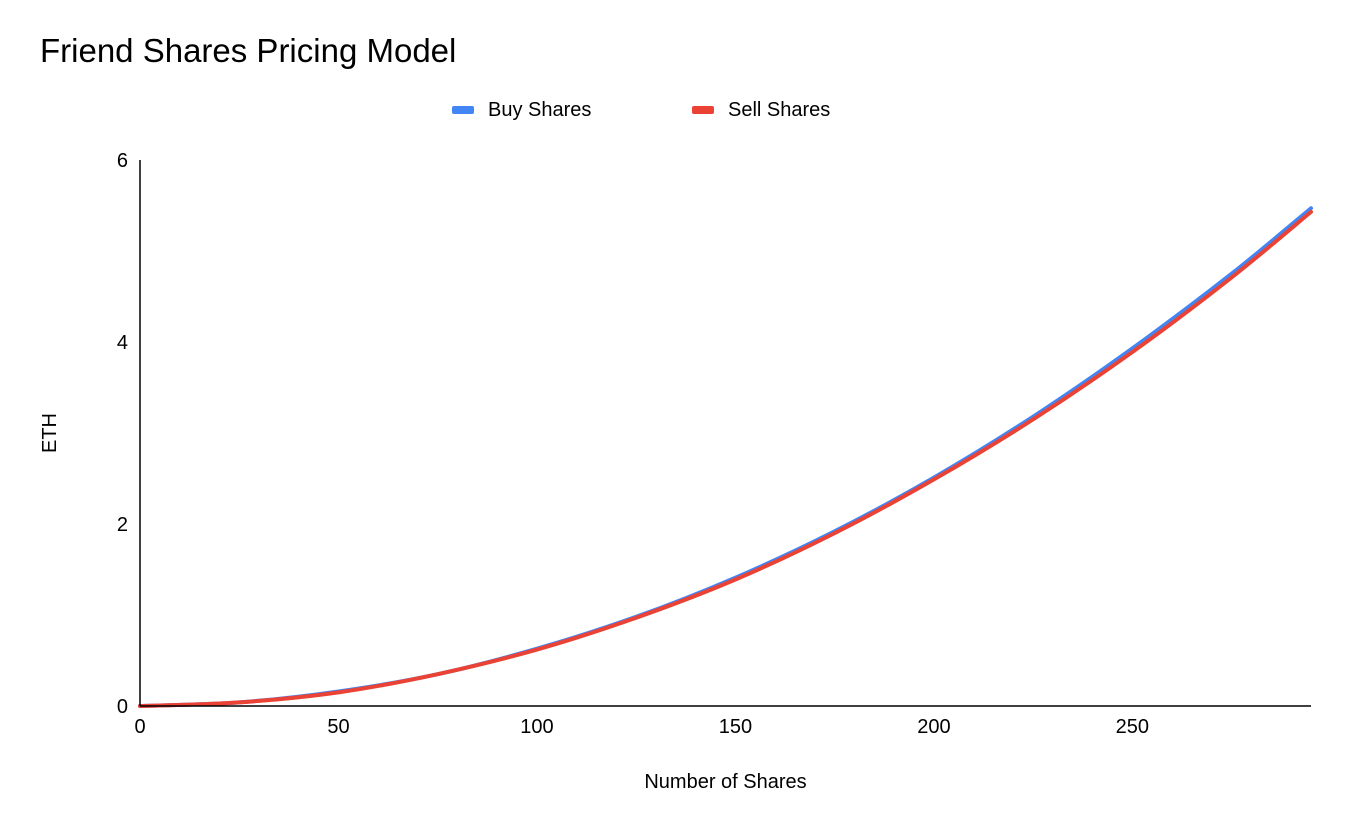  Describe the element at coordinates (933, 727) in the screenshot. I see `x-tick-label: 200` at that location.